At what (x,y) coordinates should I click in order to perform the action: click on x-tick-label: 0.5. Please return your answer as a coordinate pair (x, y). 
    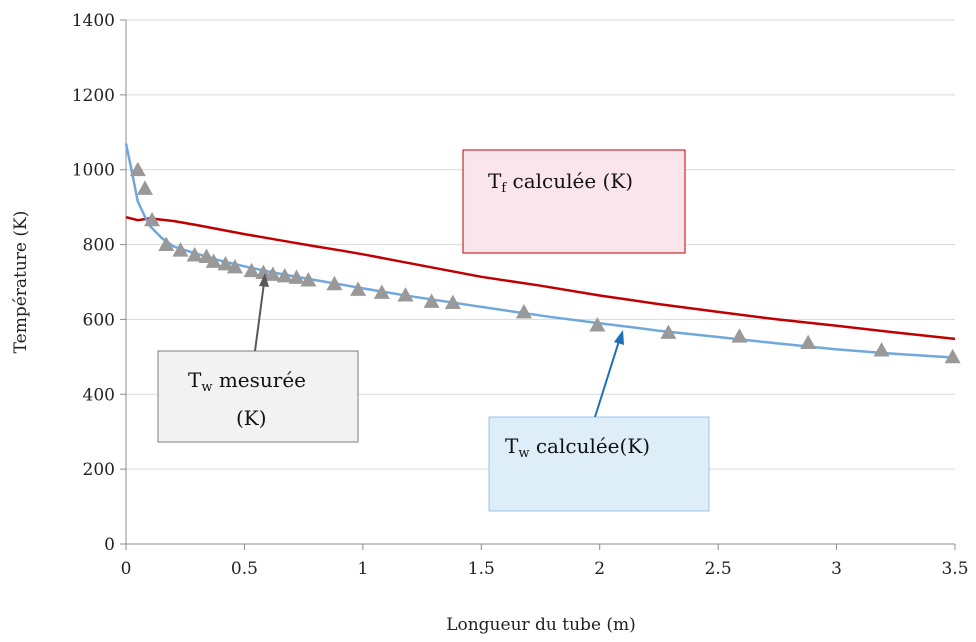
    Looking at the image, I should click on (244, 569).